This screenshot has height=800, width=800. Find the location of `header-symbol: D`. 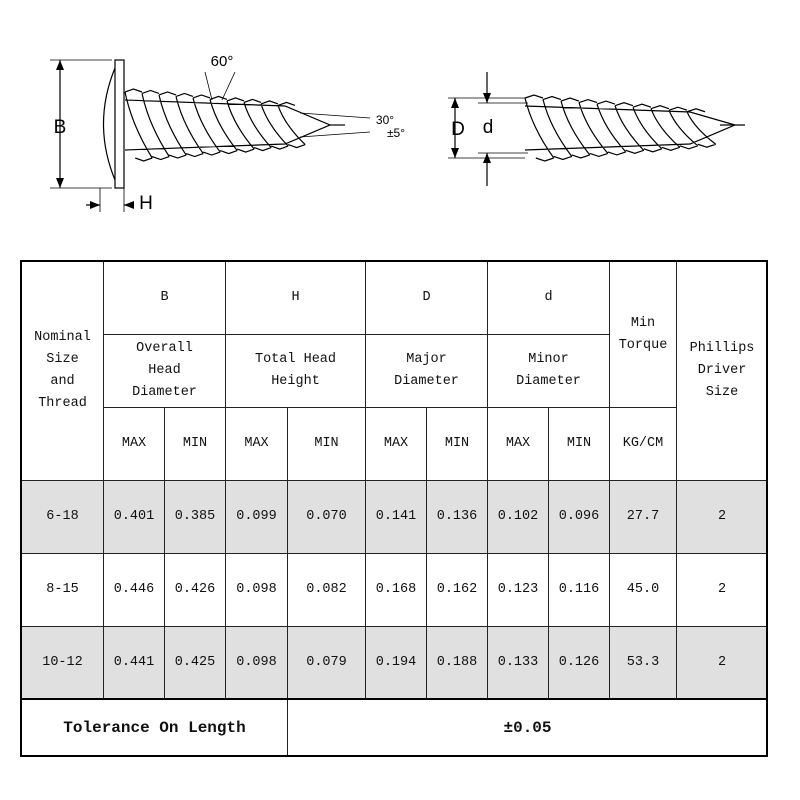

header-symbol: D is located at coordinates (426, 298).